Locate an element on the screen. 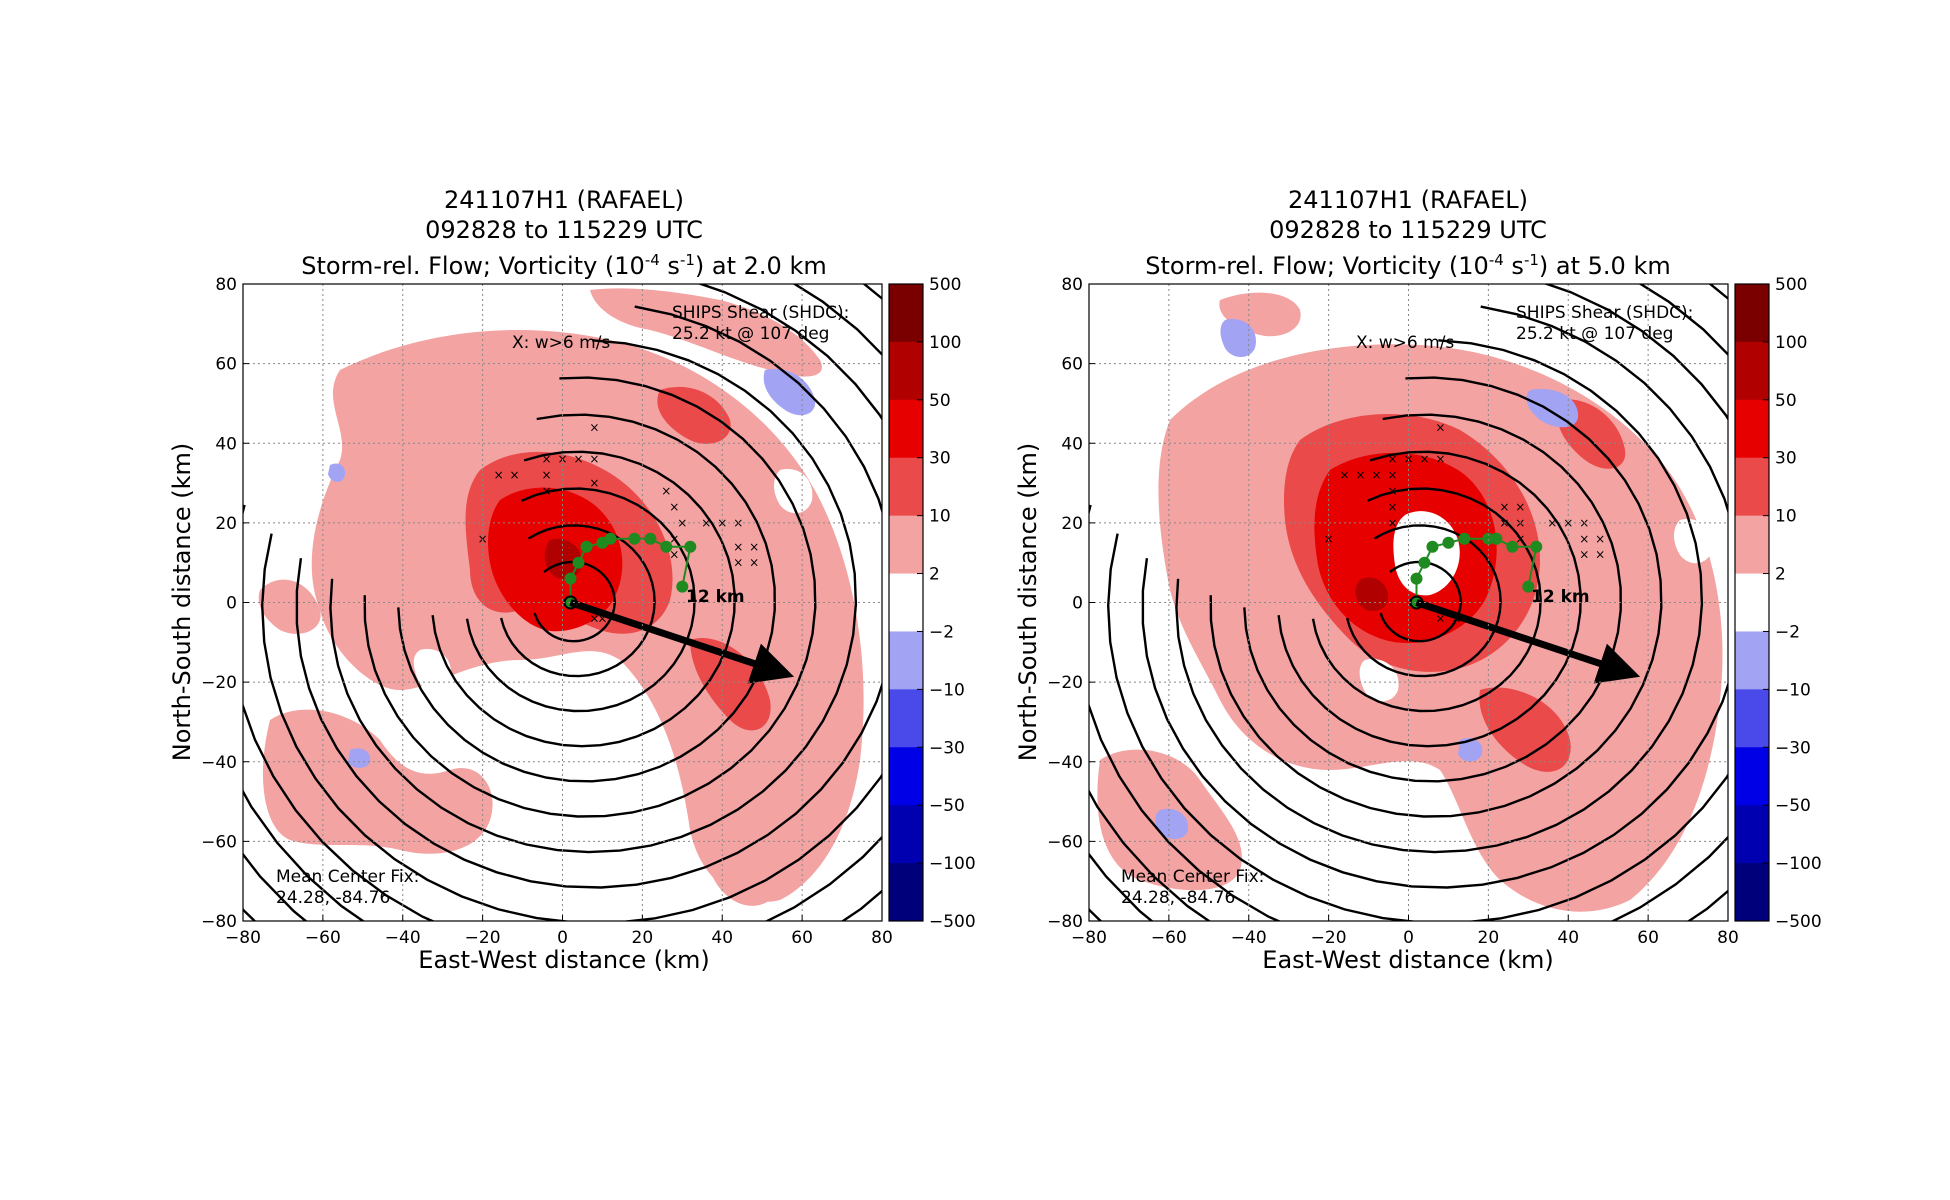  km-label-5km: 12 km is located at coordinates (1560, 597).